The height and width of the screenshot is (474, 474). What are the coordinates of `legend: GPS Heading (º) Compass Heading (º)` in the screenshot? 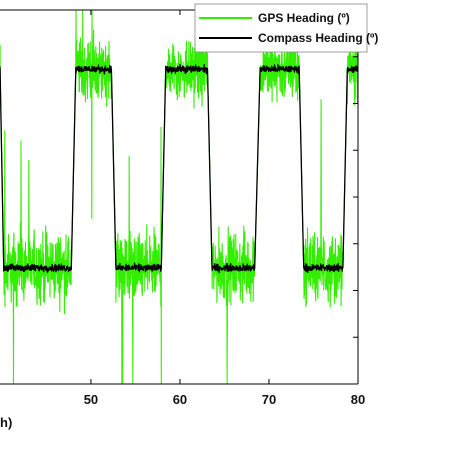 It's located at (286, 28).